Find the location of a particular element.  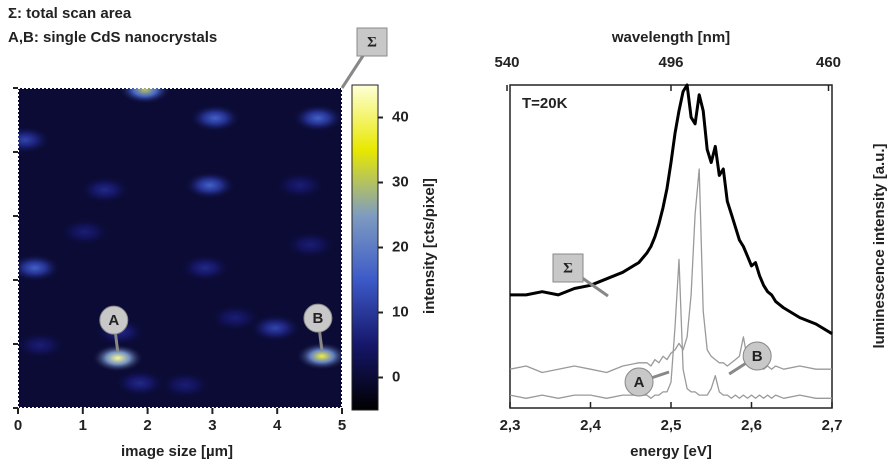

colorbar-tick-label: 20 is located at coordinates (400, 246).